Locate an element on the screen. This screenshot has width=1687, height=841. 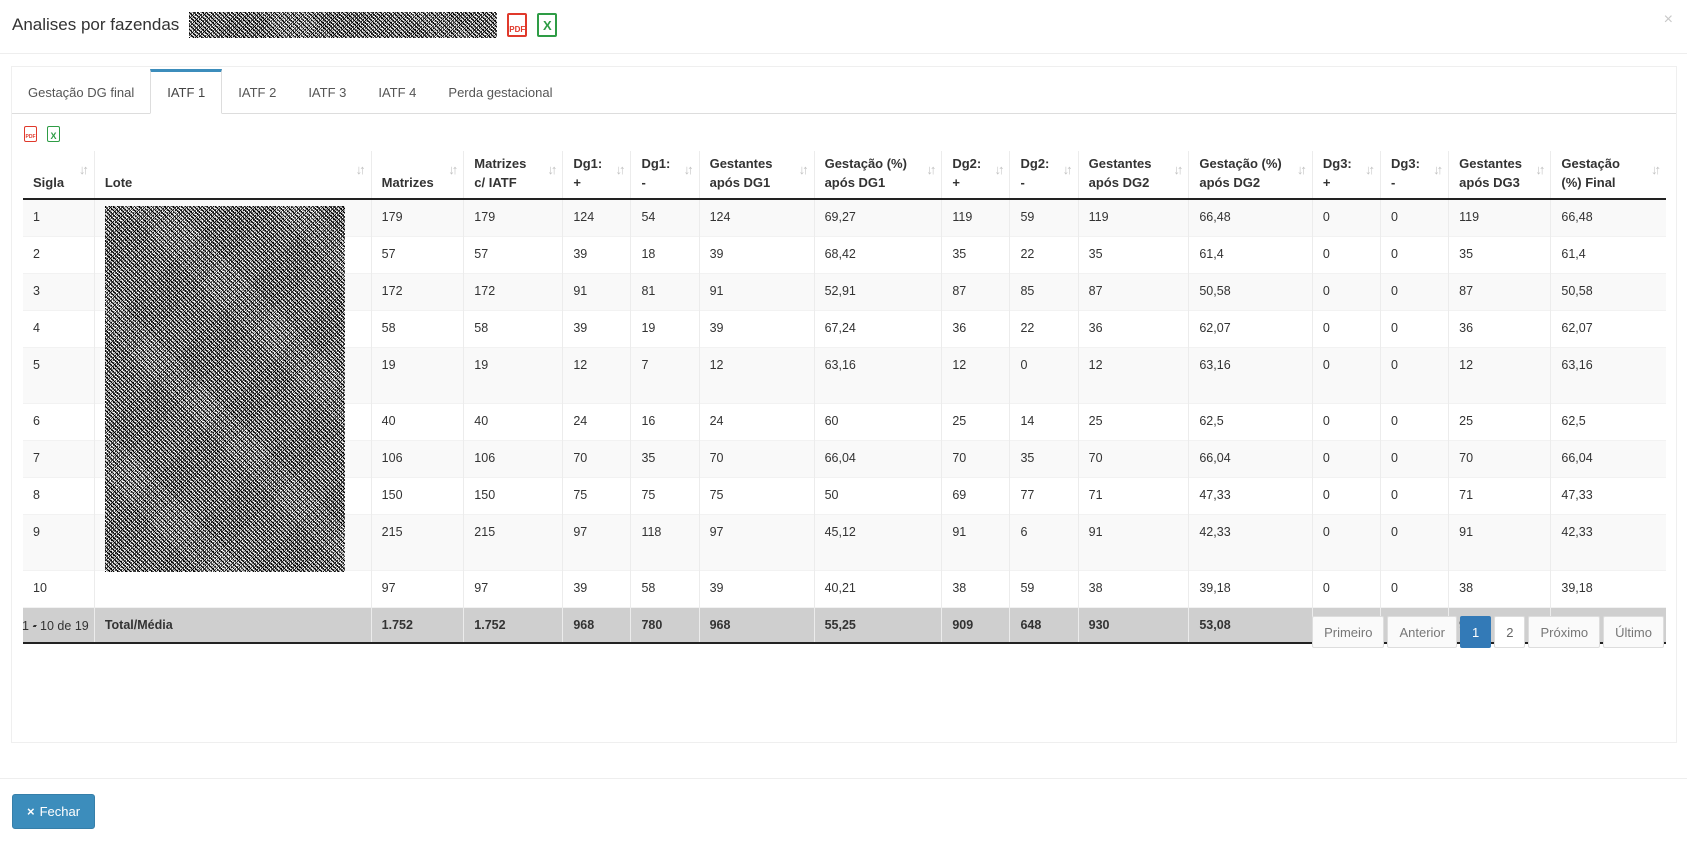
column-header: ↓↑ Gestação (%) após DG1 is located at coordinates (878, 175).